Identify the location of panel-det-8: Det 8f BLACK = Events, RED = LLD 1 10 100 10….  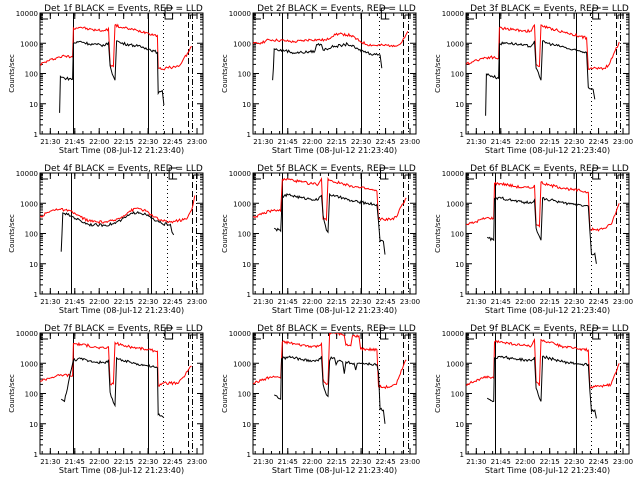
(320, 399).